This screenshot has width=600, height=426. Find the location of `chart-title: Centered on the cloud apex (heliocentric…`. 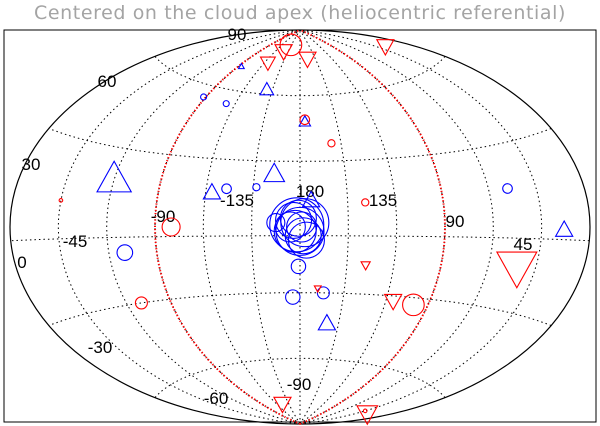

chart-title: Centered on the cloud apex (heliocentric… is located at coordinates (300, 13).